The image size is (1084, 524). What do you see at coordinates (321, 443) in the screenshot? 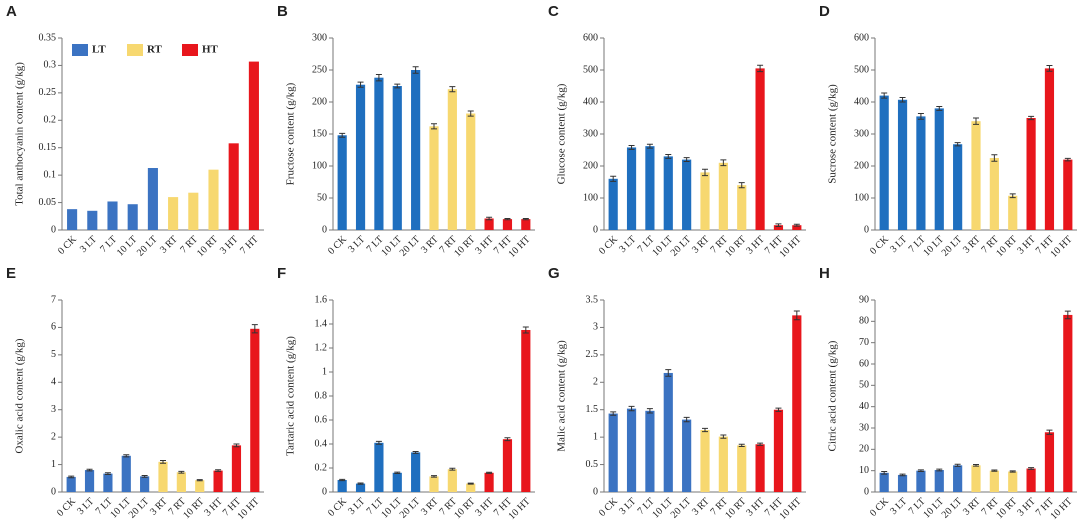
I see `y-tick-label: 0.4` at bounding box center [321, 443].